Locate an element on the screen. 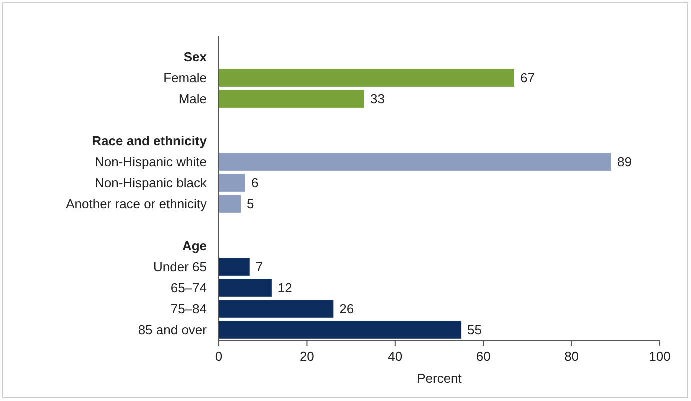  data-label: 7 is located at coordinates (260, 267).